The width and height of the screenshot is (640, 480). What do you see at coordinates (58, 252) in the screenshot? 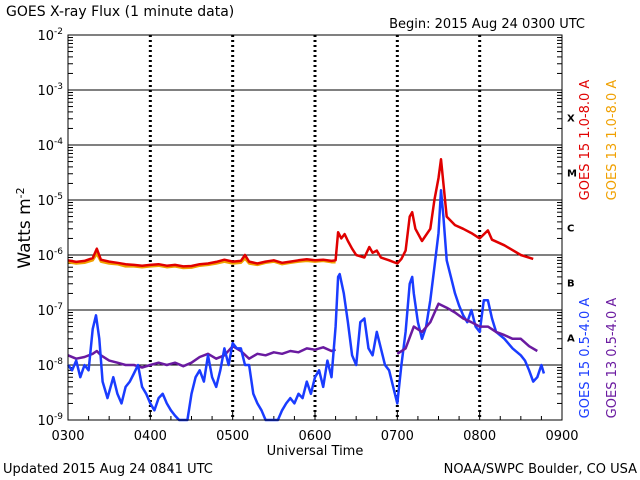
I see `y-tick-exp: -6` at bounding box center [58, 252].